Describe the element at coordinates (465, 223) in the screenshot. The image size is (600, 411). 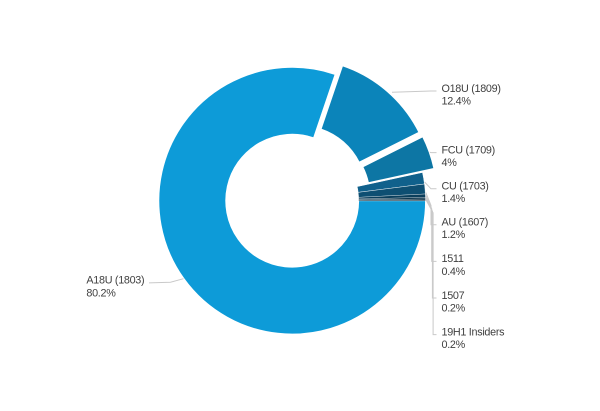
I see `svg-text: AU (1607)` at that location.